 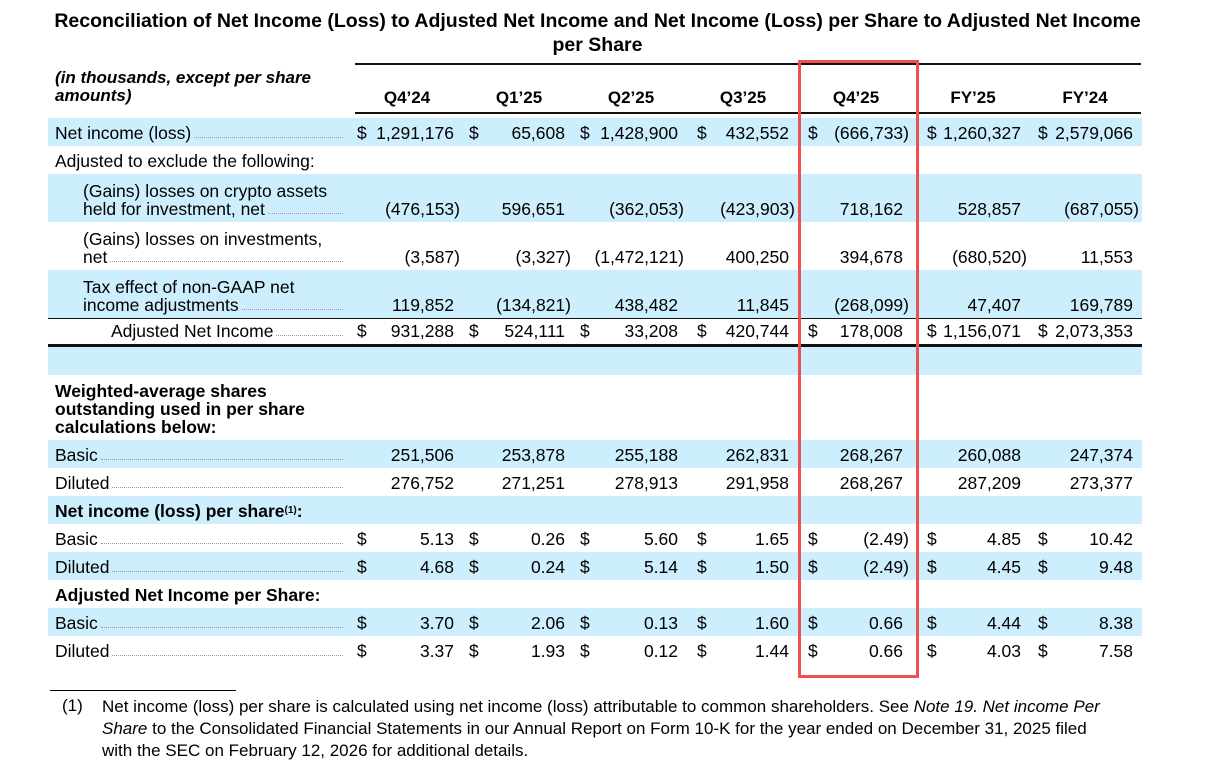 I want to click on section-row, so click(x=595, y=361).